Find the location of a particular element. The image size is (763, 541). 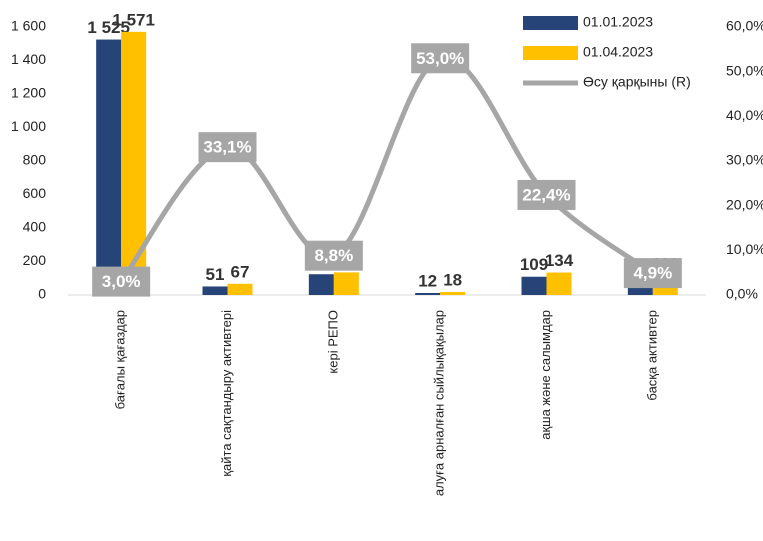

y2-tick-label: 30,0% is located at coordinates (744, 160).